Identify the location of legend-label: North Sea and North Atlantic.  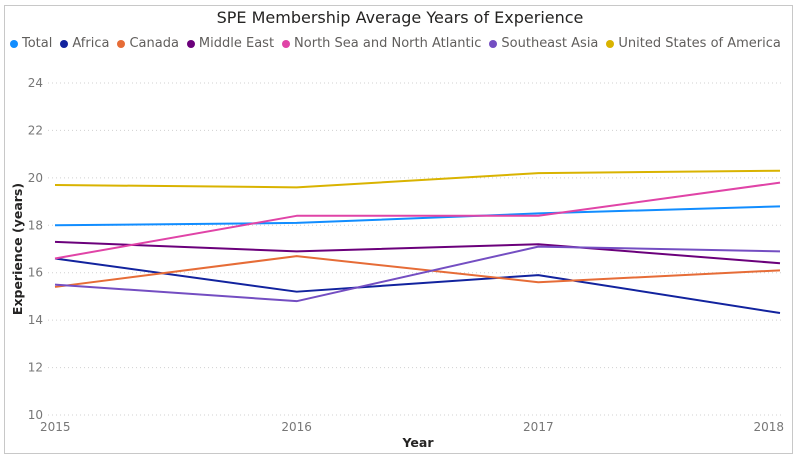
(388, 43).